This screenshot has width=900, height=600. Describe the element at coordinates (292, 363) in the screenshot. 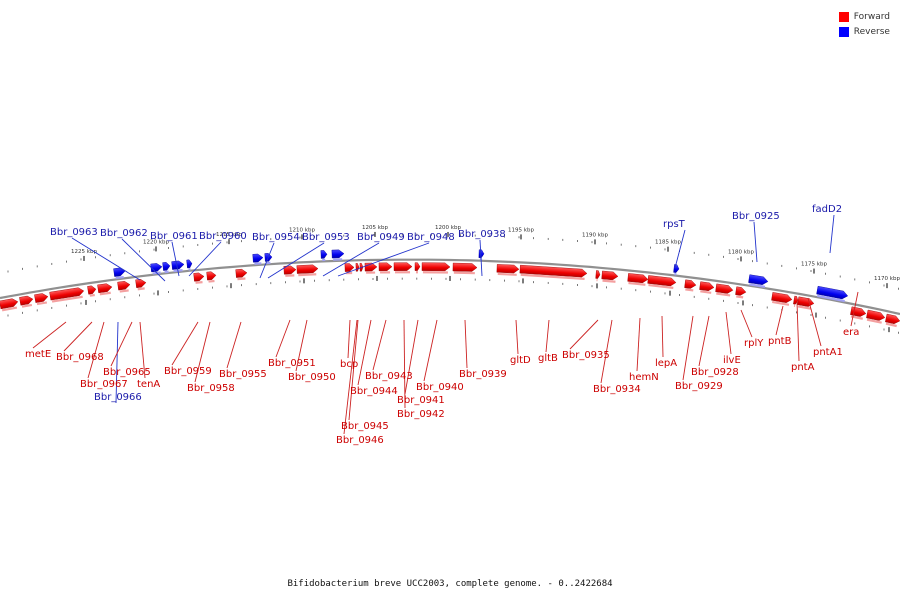

I see `forward-gene-label: Bbr_0951` at that location.